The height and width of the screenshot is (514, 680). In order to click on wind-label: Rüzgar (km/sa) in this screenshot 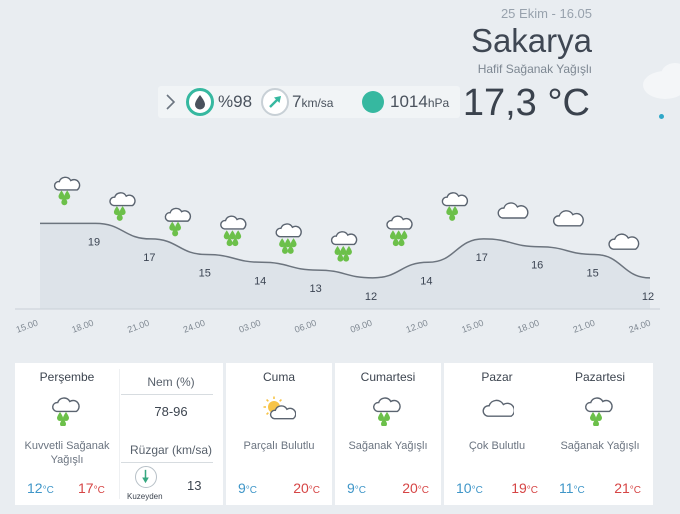, I will do `click(170, 450)`.